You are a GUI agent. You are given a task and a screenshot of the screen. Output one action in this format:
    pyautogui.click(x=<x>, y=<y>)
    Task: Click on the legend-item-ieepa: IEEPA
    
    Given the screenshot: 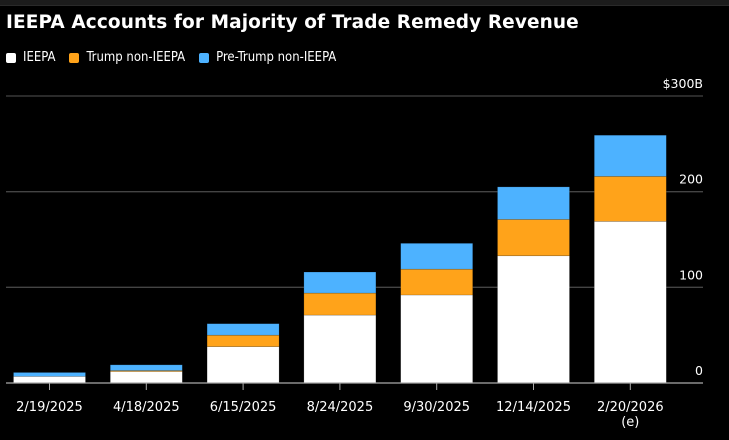 What is the action you would take?
    pyautogui.click(x=30, y=57)
    